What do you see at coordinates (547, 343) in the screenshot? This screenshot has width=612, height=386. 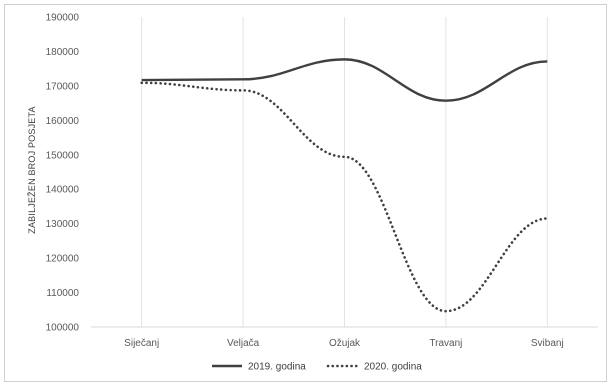 I see `x-tick-label: Svibanj` at bounding box center [547, 343].